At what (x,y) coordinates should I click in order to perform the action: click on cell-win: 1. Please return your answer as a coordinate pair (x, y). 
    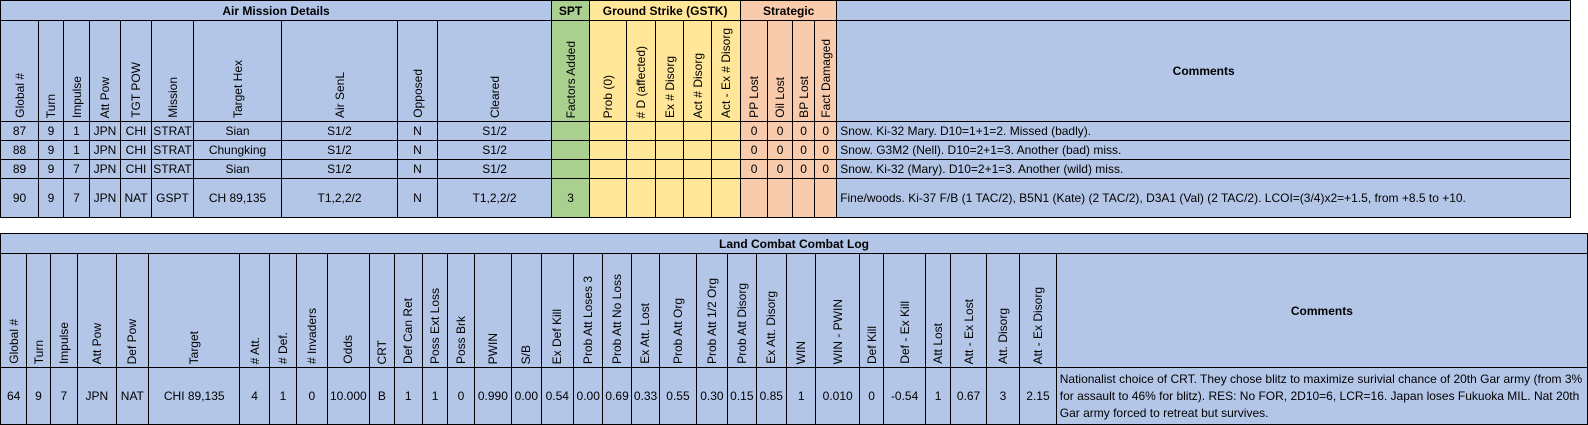
    Looking at the image, I should click on (801, 396).